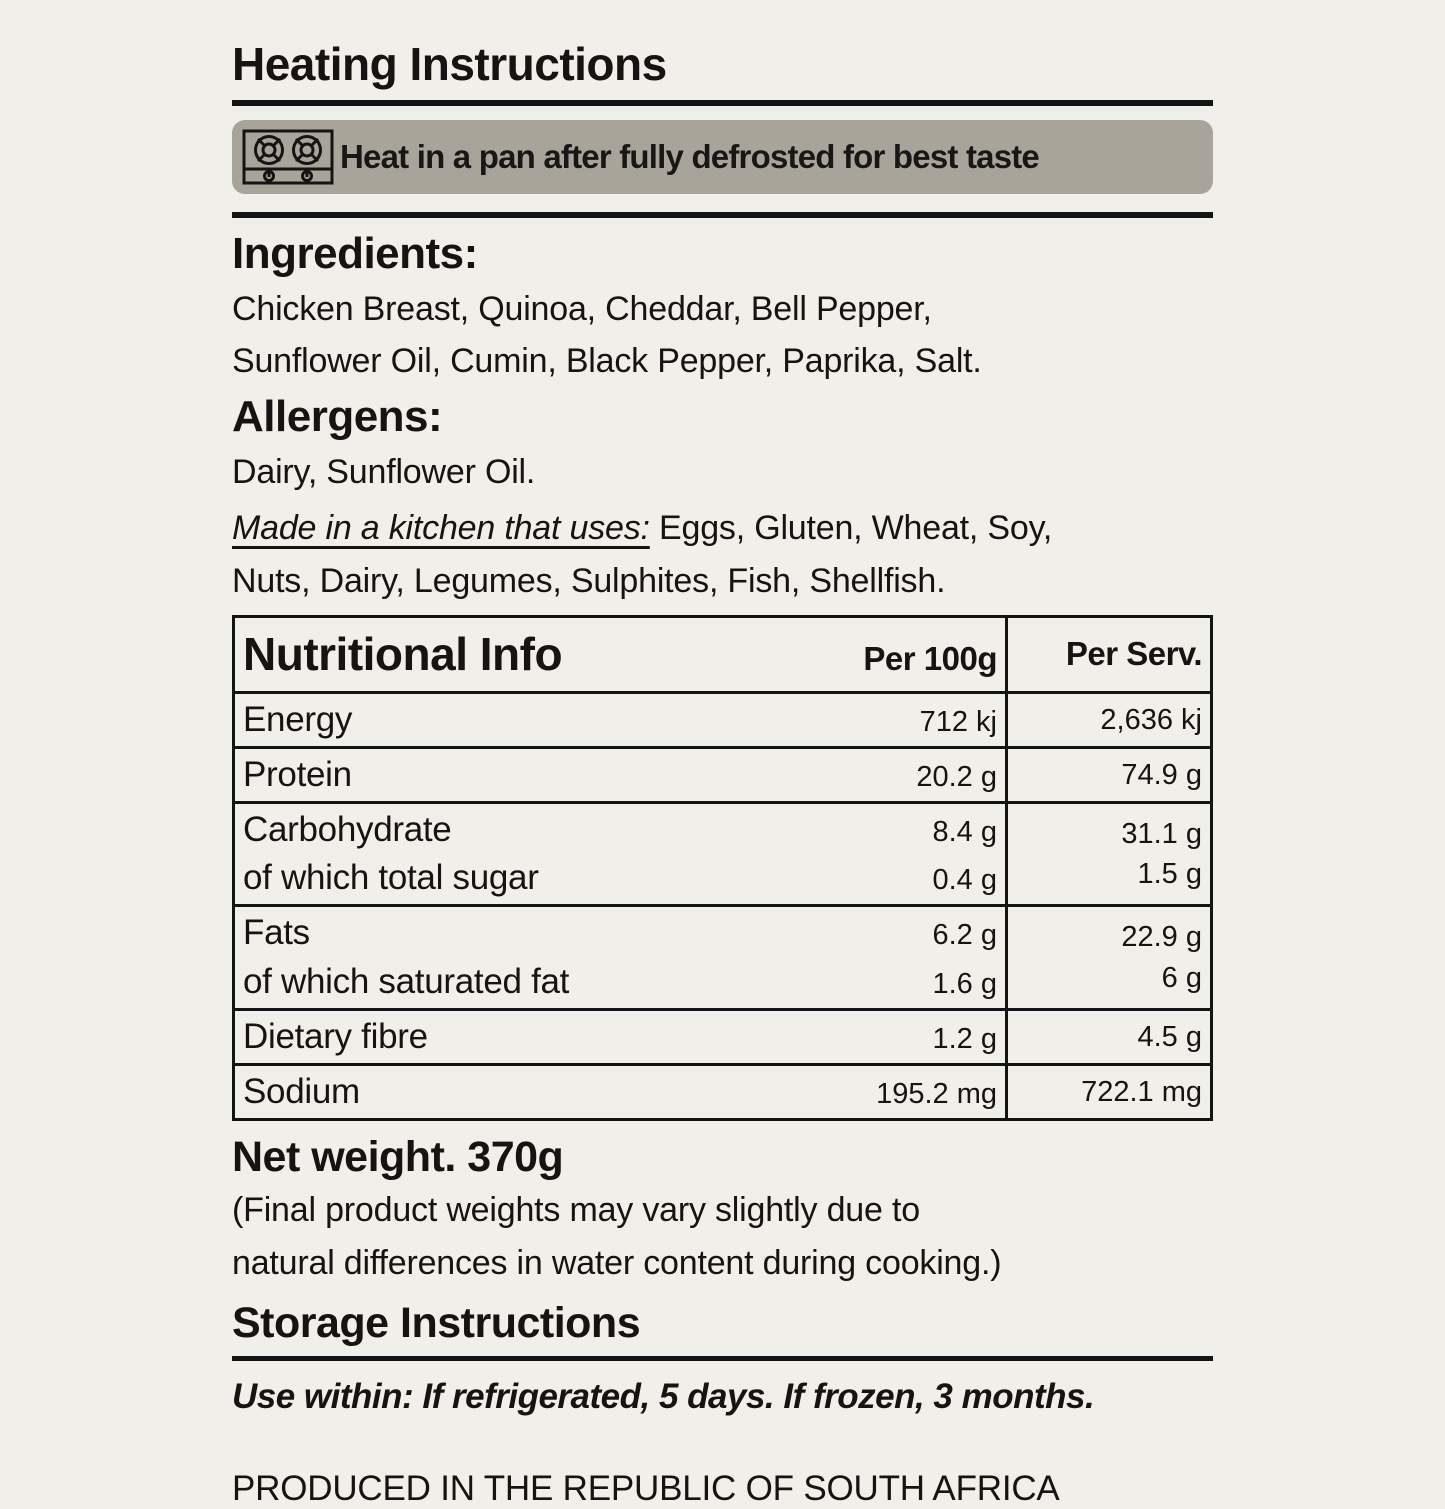 The height and width of the screenshot is (1509, 1445). I want to click on table-row-sodium: Sodium 195.2 mg 722.1 mg, so click(722, 1092).